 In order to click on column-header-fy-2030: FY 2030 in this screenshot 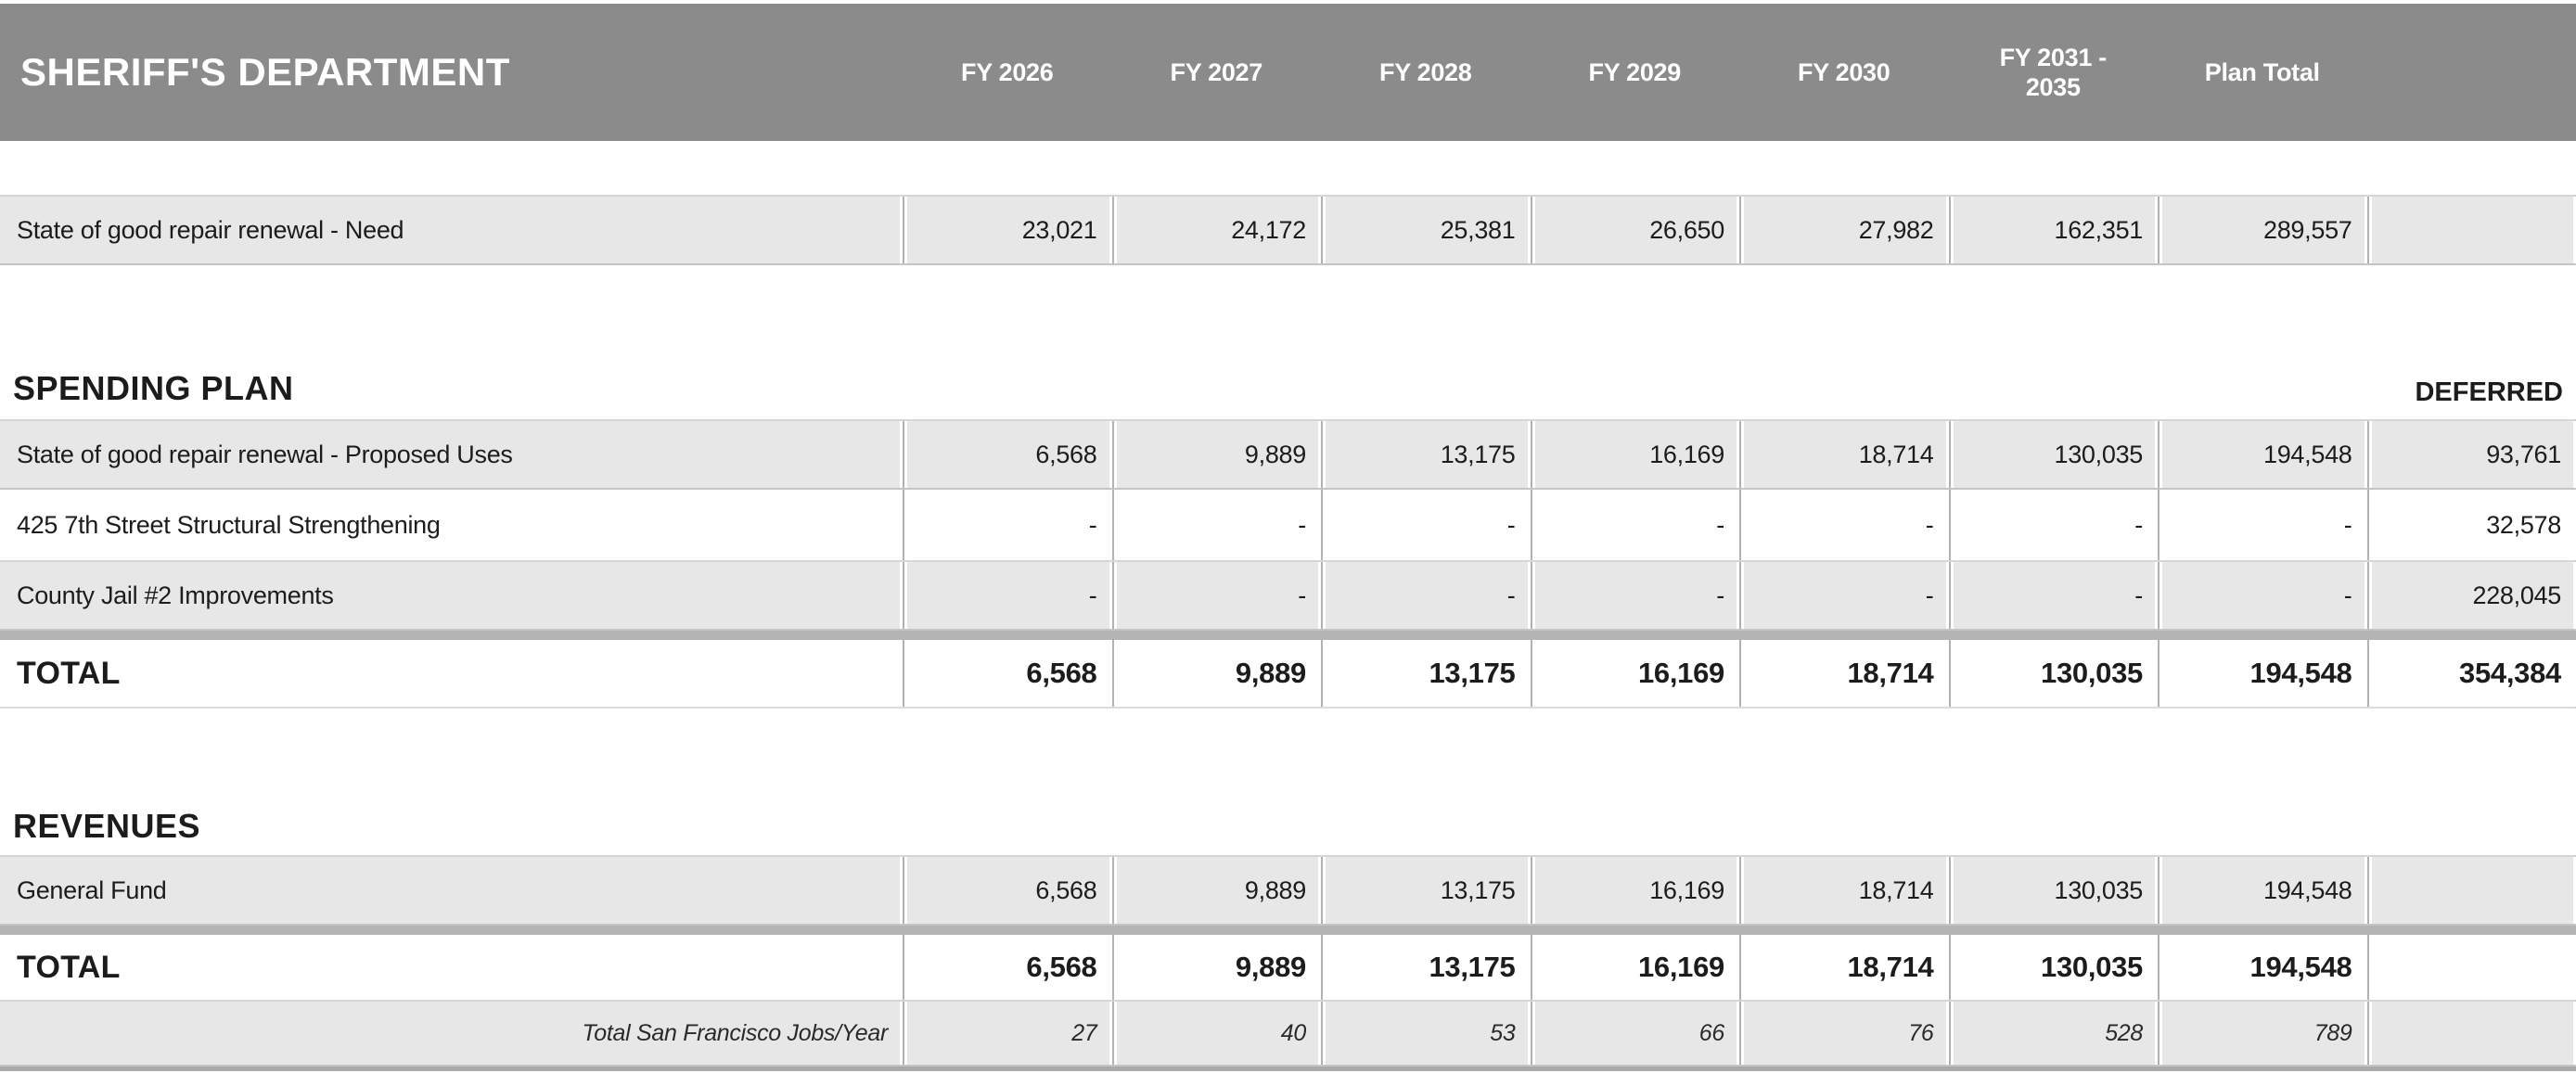, I will do `click(1844, 72)`.